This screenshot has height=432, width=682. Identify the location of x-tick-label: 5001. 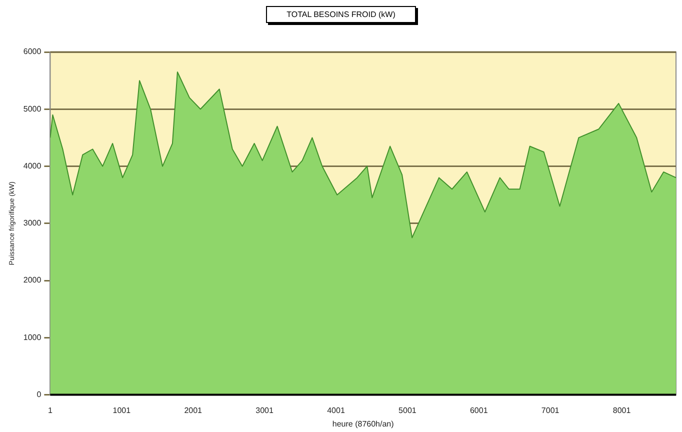
(407, 410).